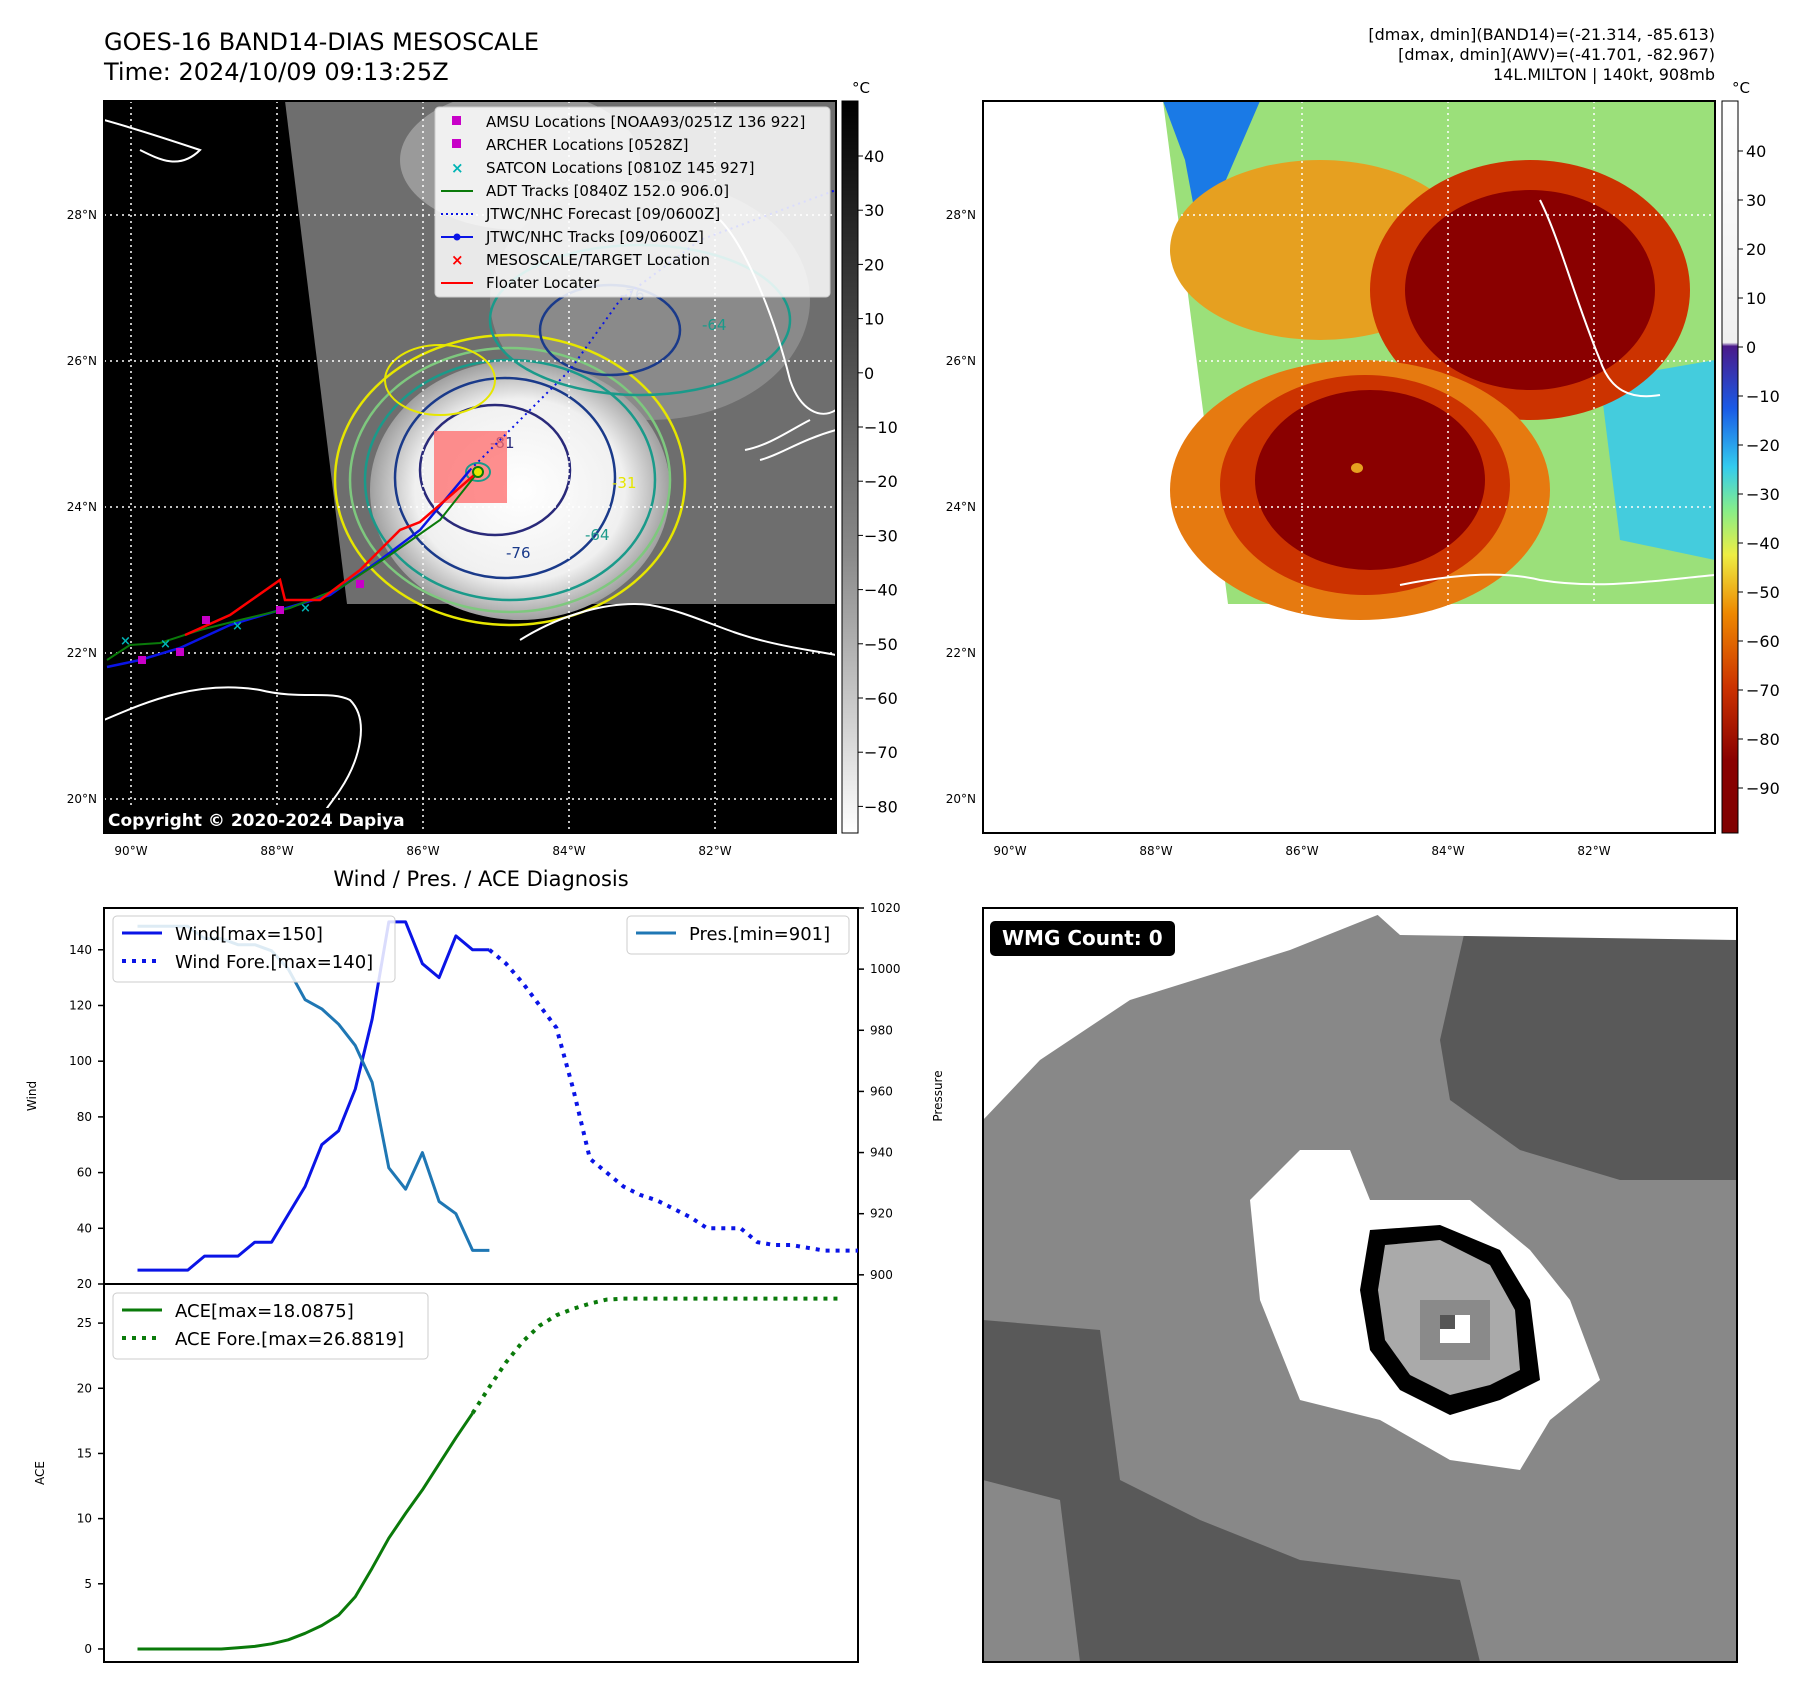 This screenshot has height=1690, width=1797. Describe the element at coordinates (1082, 938) in the screenshot. I see `wmg-label-box` at that location.